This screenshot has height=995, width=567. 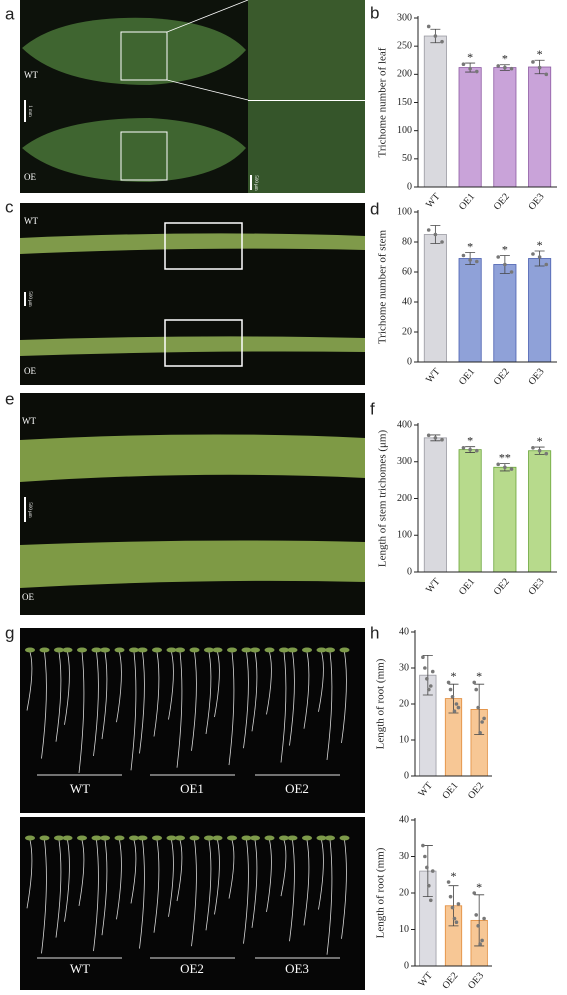 I want to click on scale-label: 500 μm, so click(x=255, y=182).